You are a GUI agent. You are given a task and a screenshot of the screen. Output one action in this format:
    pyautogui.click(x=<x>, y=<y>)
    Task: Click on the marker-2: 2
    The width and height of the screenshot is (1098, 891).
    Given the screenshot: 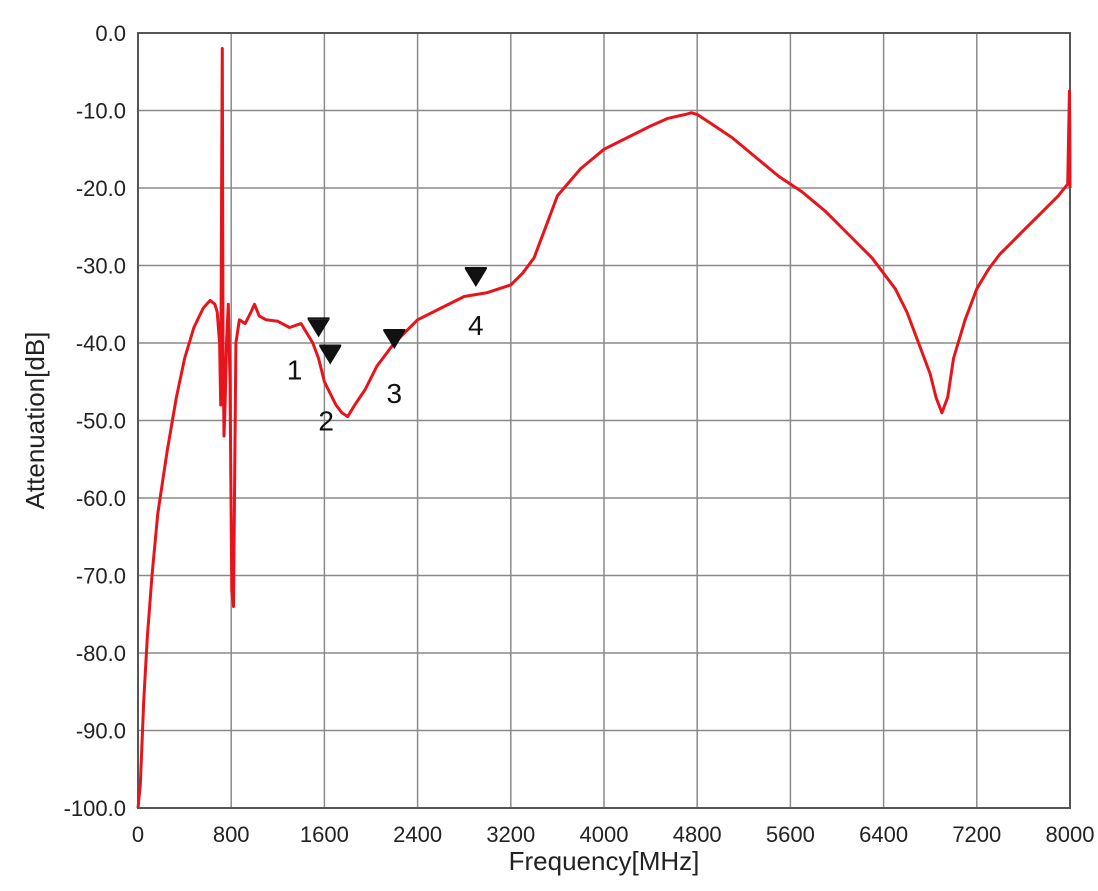 What is the action you would take?
    pyautogui.click(x=330, y=390)
    